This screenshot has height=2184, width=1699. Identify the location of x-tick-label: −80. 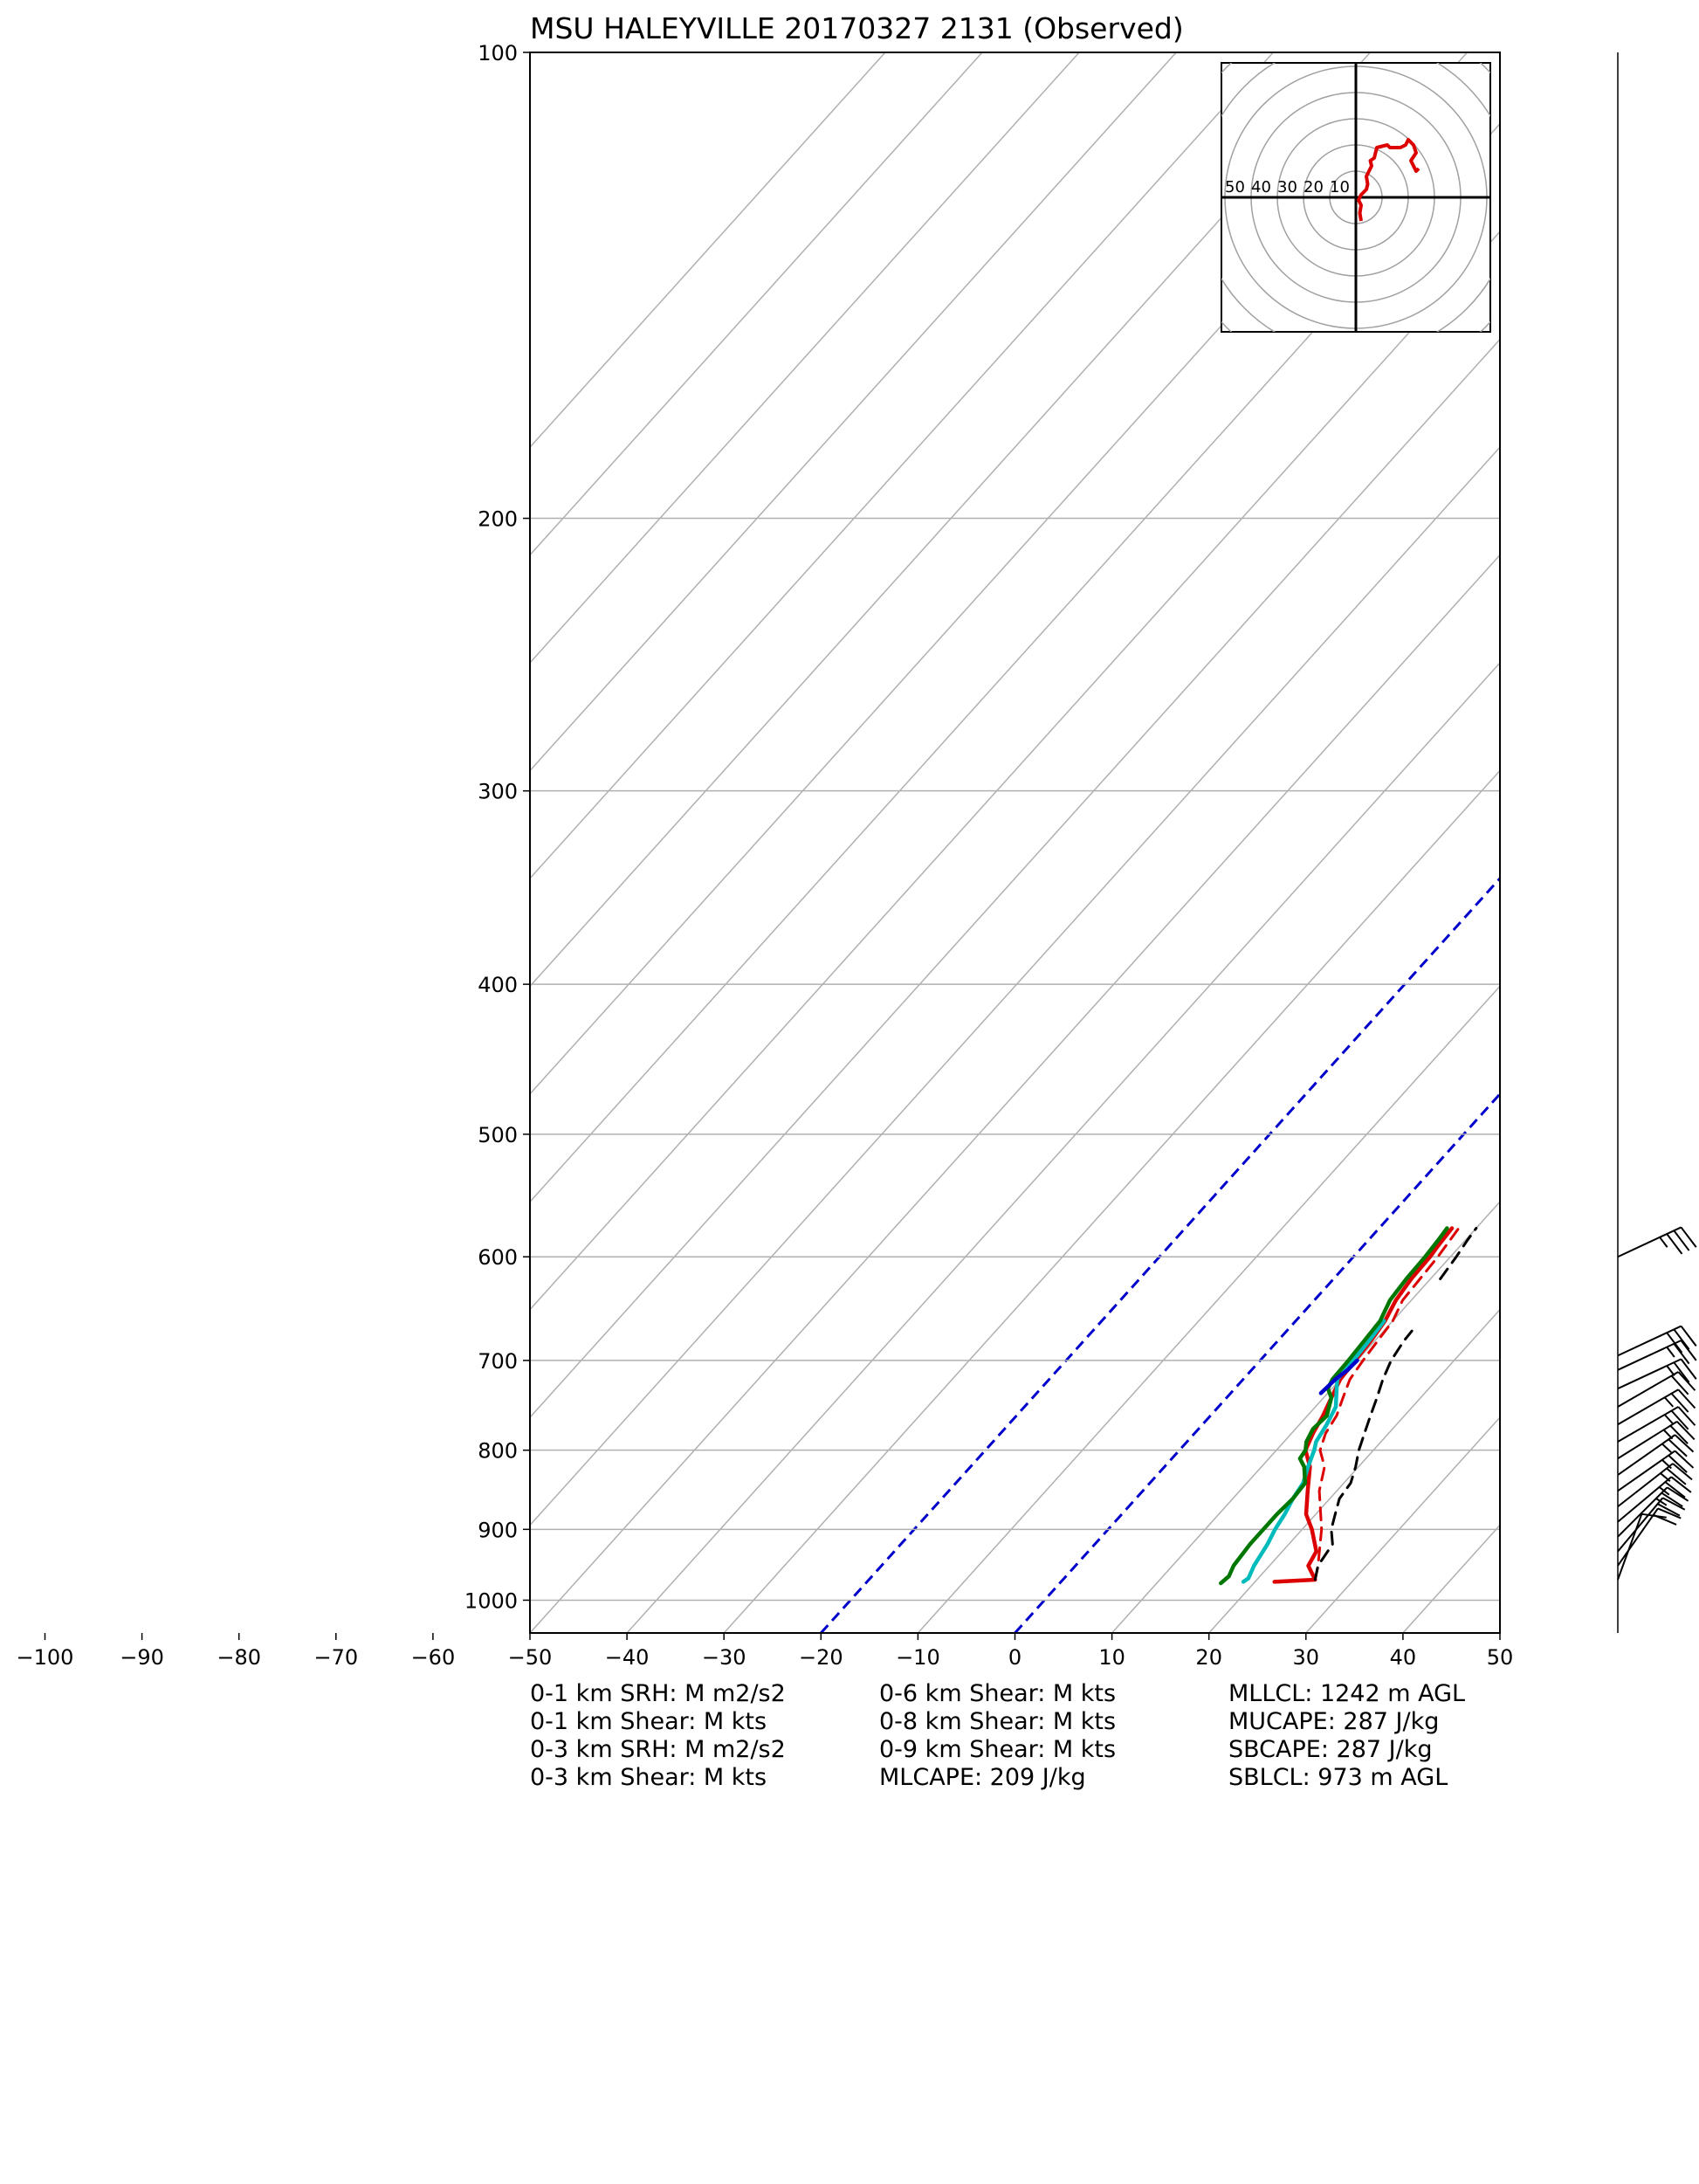
(239, 1657).